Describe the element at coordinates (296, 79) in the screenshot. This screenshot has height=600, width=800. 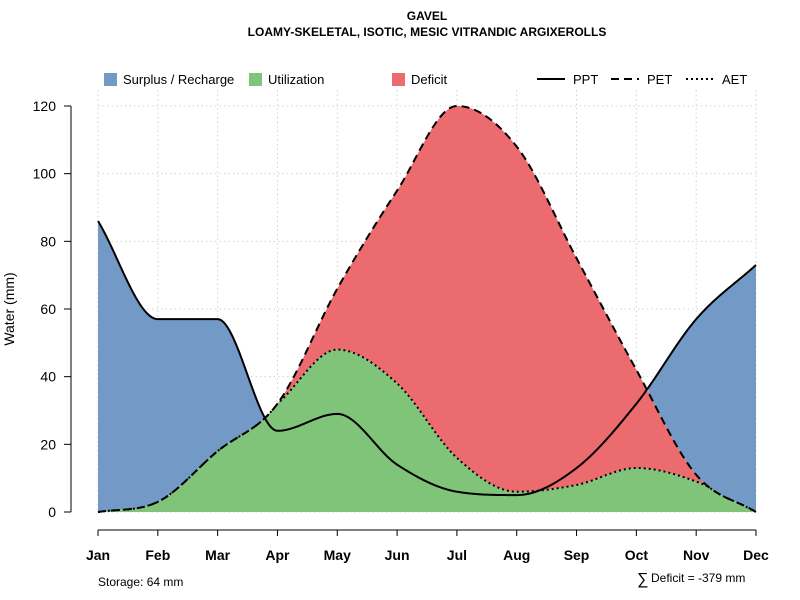
I see `legend-label-utilization: Utilization` at that location.